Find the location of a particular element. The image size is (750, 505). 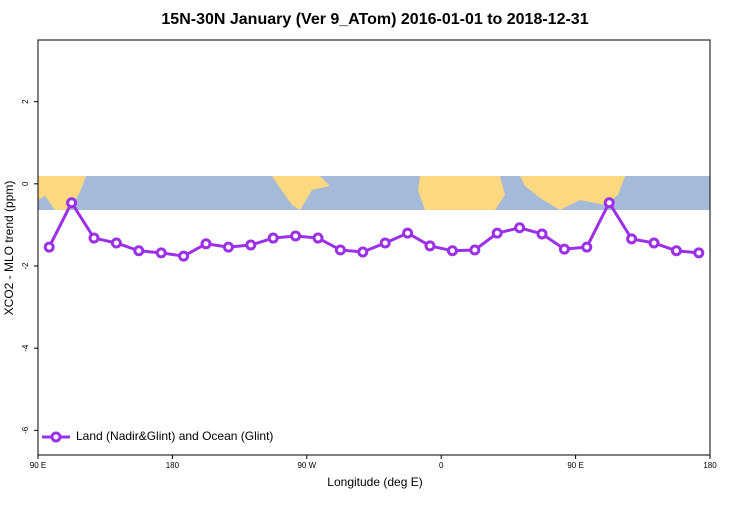

series-line is located at coordinates (373, 228).